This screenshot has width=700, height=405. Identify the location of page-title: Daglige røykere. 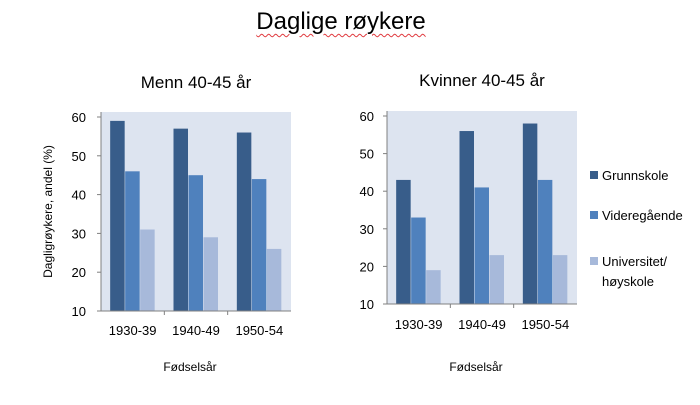
(341, 21).